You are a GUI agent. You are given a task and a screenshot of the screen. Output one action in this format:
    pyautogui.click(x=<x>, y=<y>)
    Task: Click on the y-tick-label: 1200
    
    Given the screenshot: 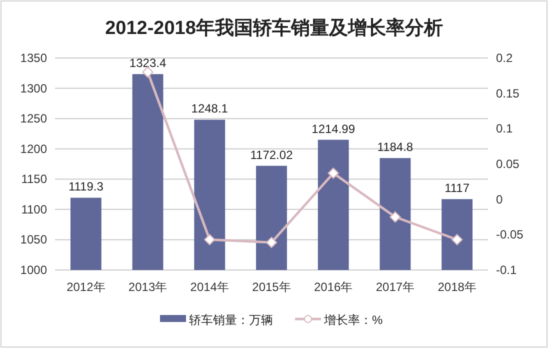 What is the action you would take?
    pyautogui.click(x=34, y=149)
    